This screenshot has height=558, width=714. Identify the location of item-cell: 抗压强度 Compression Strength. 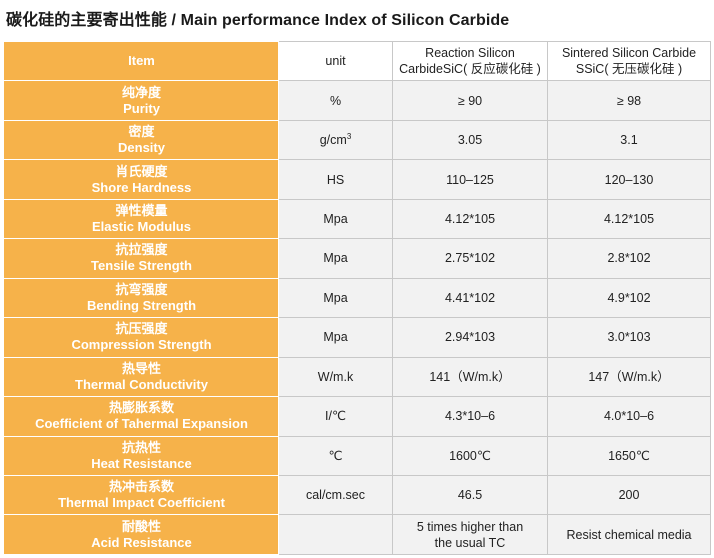
(141, 337).